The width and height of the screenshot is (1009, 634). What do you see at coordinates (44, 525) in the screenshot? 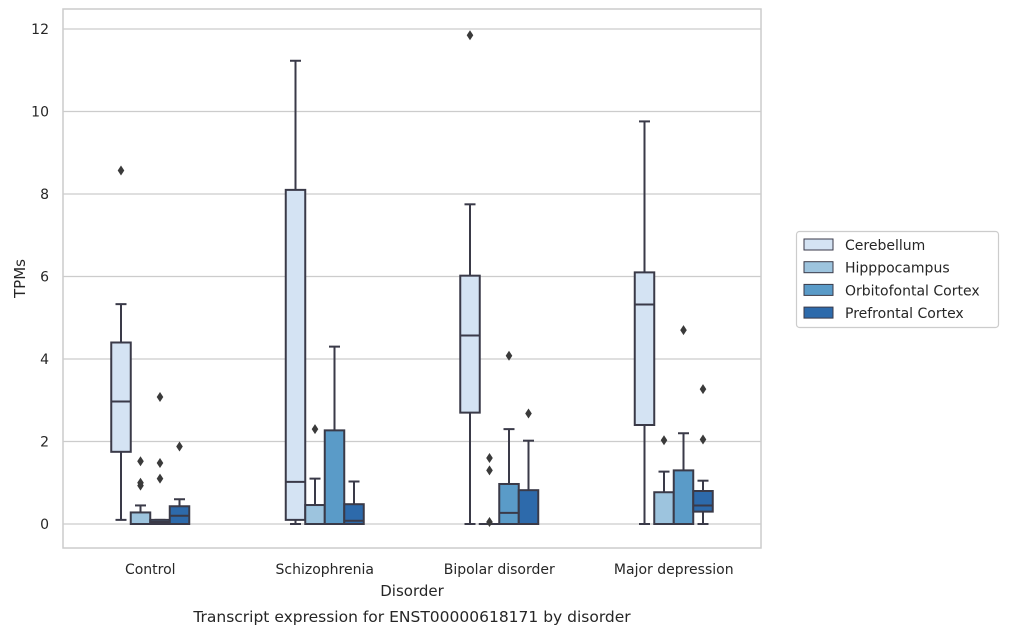
I see `y-tick-label: 0` at bounding box center [44, 525].